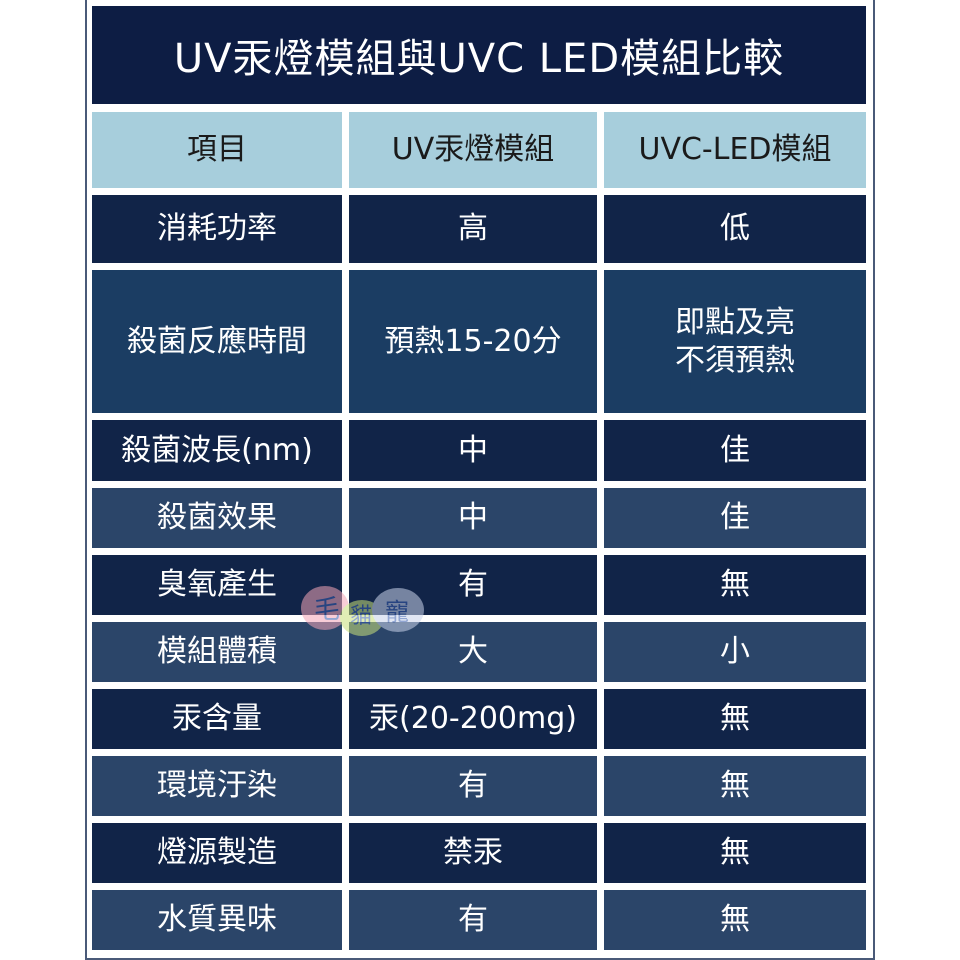 This screenshot has height=960, width=960. What do you see at coordinates (217, 229) in the screenshot?
I see `table-cell-item: 消耗功率` at bounding box center [217, 229].